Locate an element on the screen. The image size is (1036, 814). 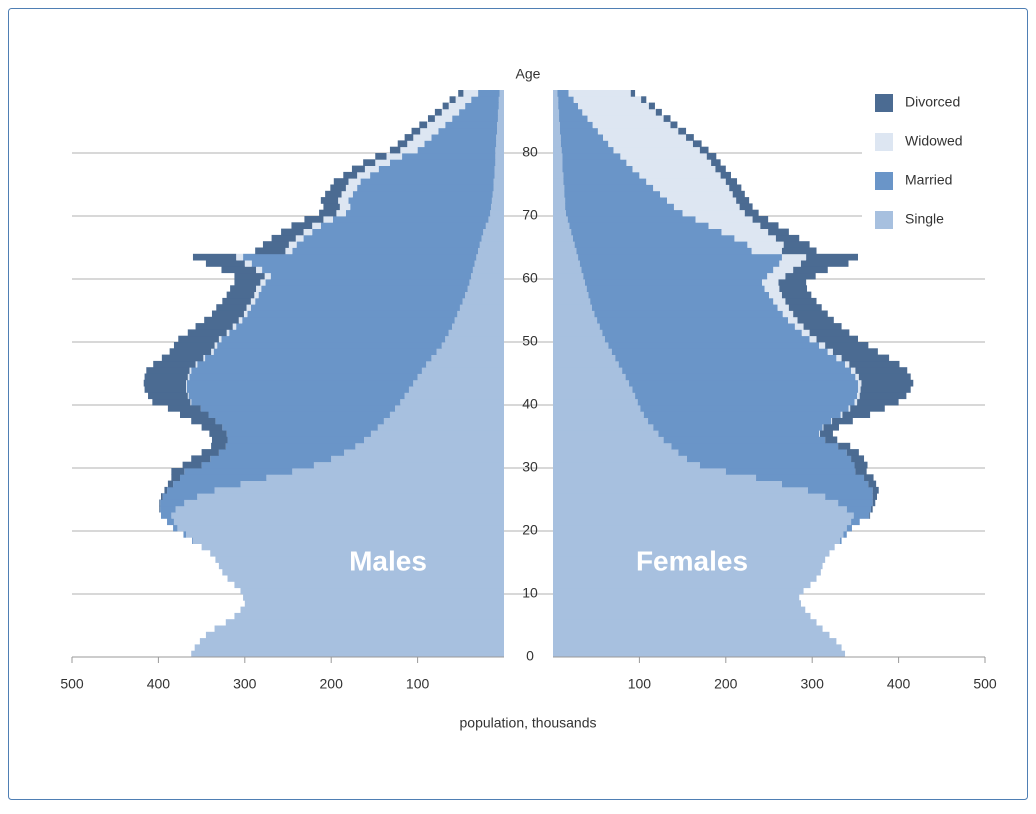
y-tick-label: 10 is located at coordinates (530, 593).